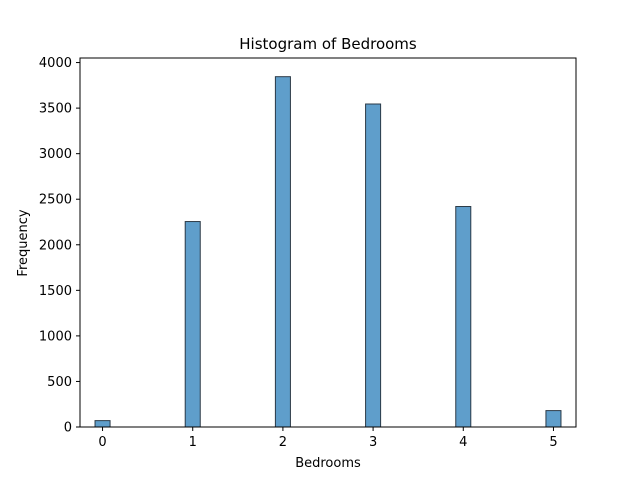  Describe the element at coordinates (373, 442) in the screenshot. I see `x-tick-label: 3` at that location.